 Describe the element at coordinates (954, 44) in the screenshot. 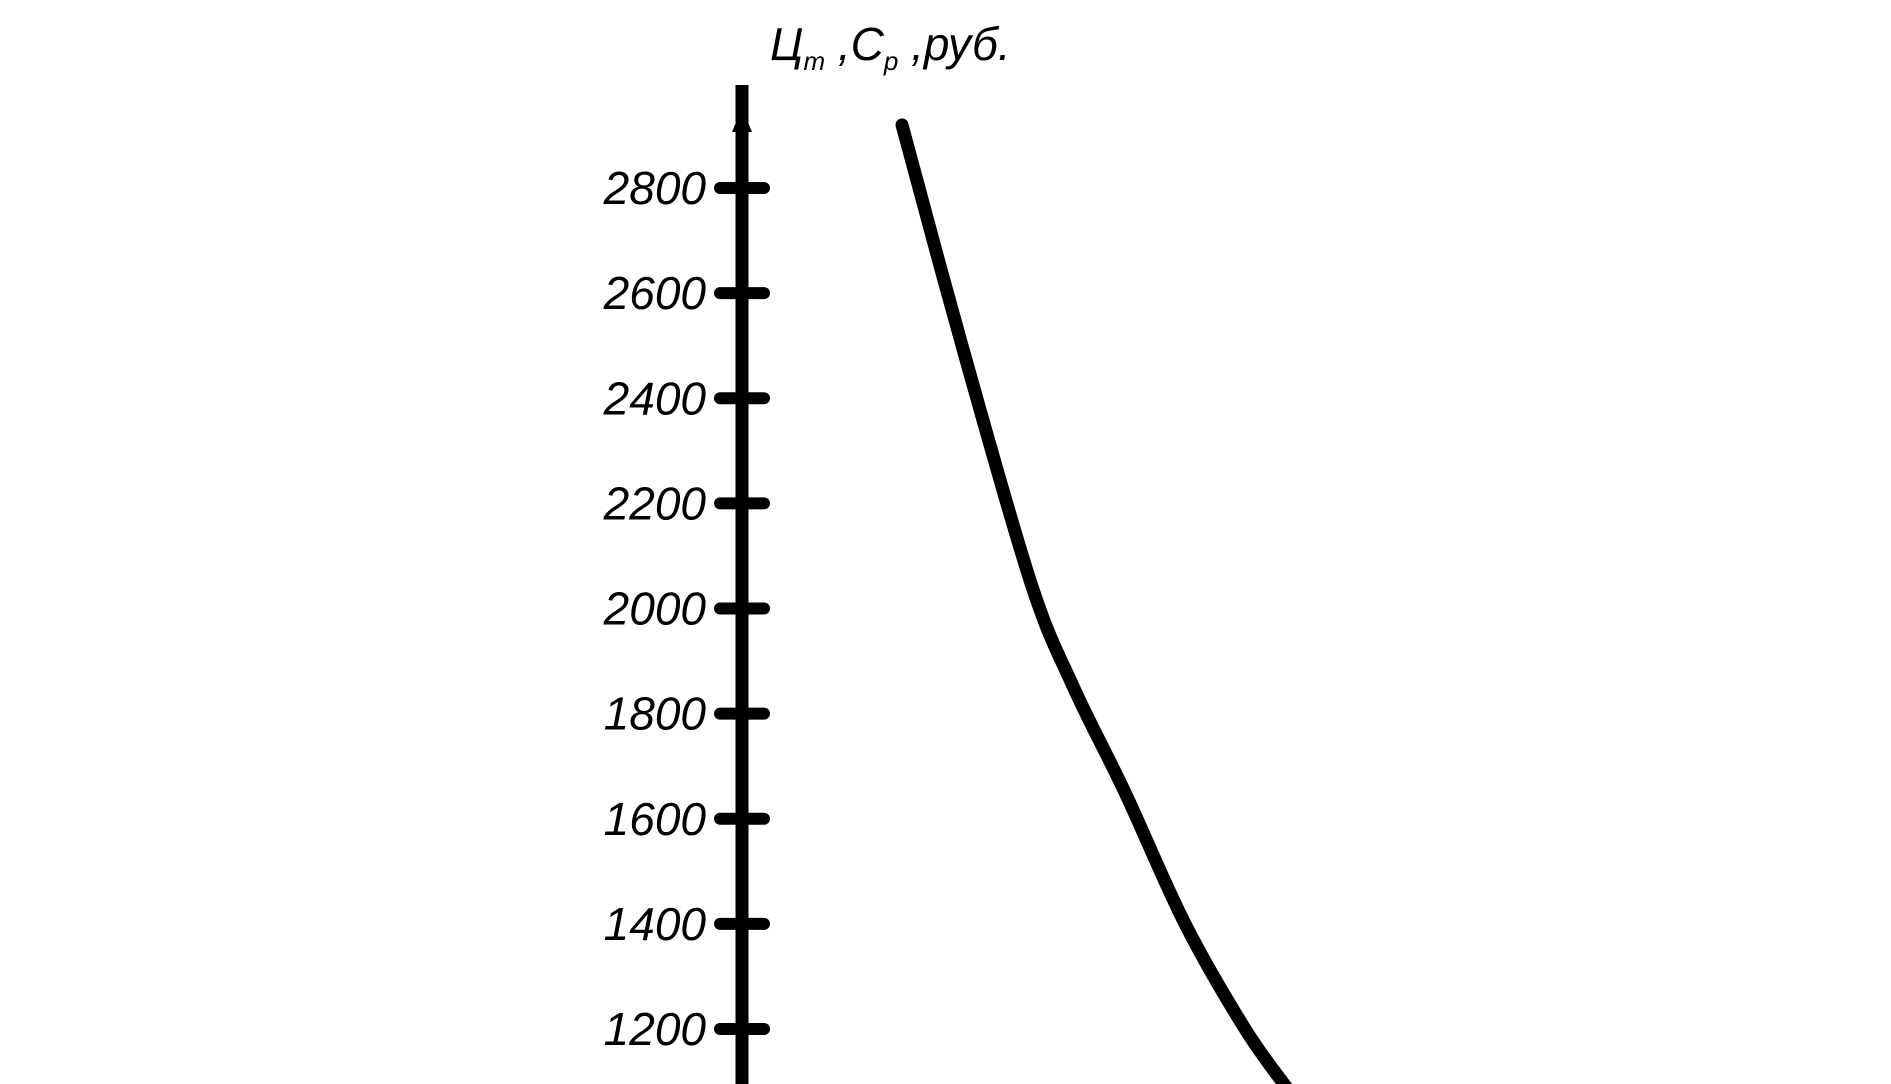

I see `y-axis-title-part3: ,руб.` at that location.